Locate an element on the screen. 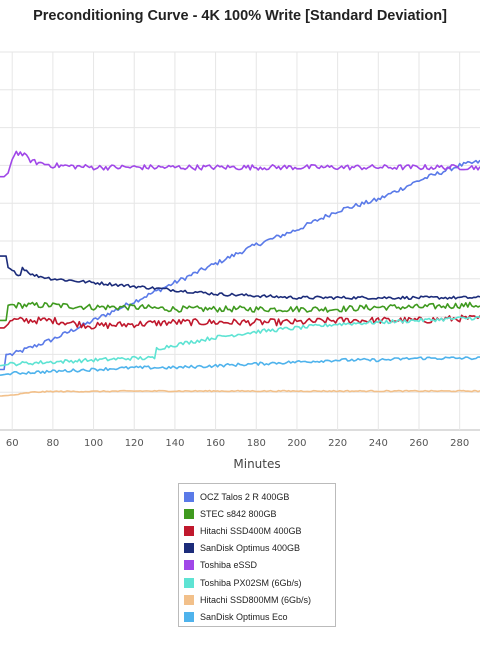  legend-item: SanDisk Optimus 400GB is located at coordinates (259, 548).